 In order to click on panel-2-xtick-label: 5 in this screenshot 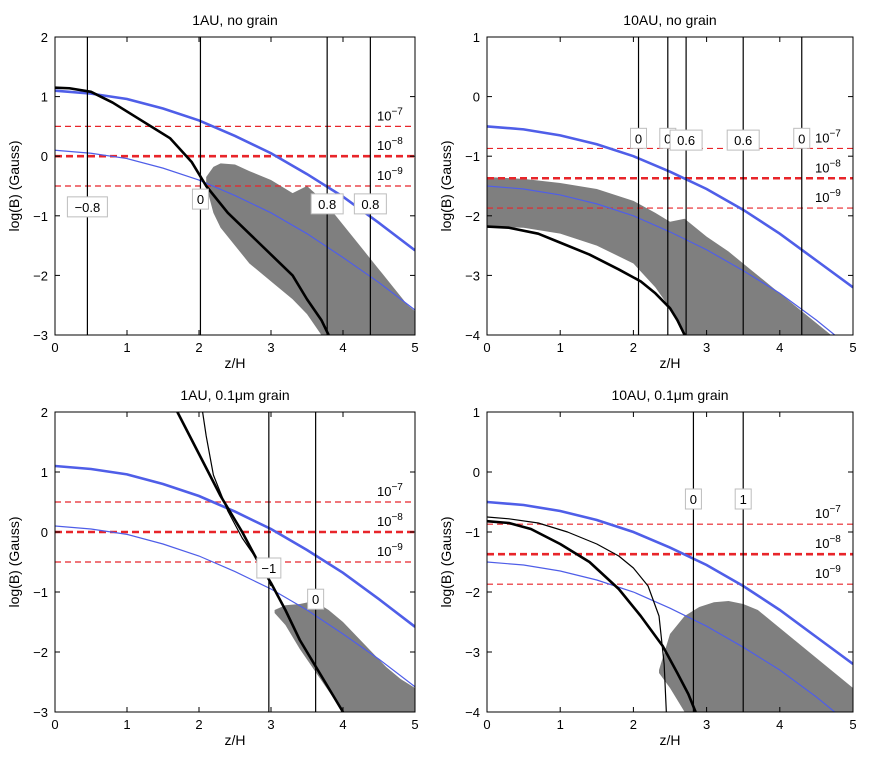, I will do `click(852, 347)`.